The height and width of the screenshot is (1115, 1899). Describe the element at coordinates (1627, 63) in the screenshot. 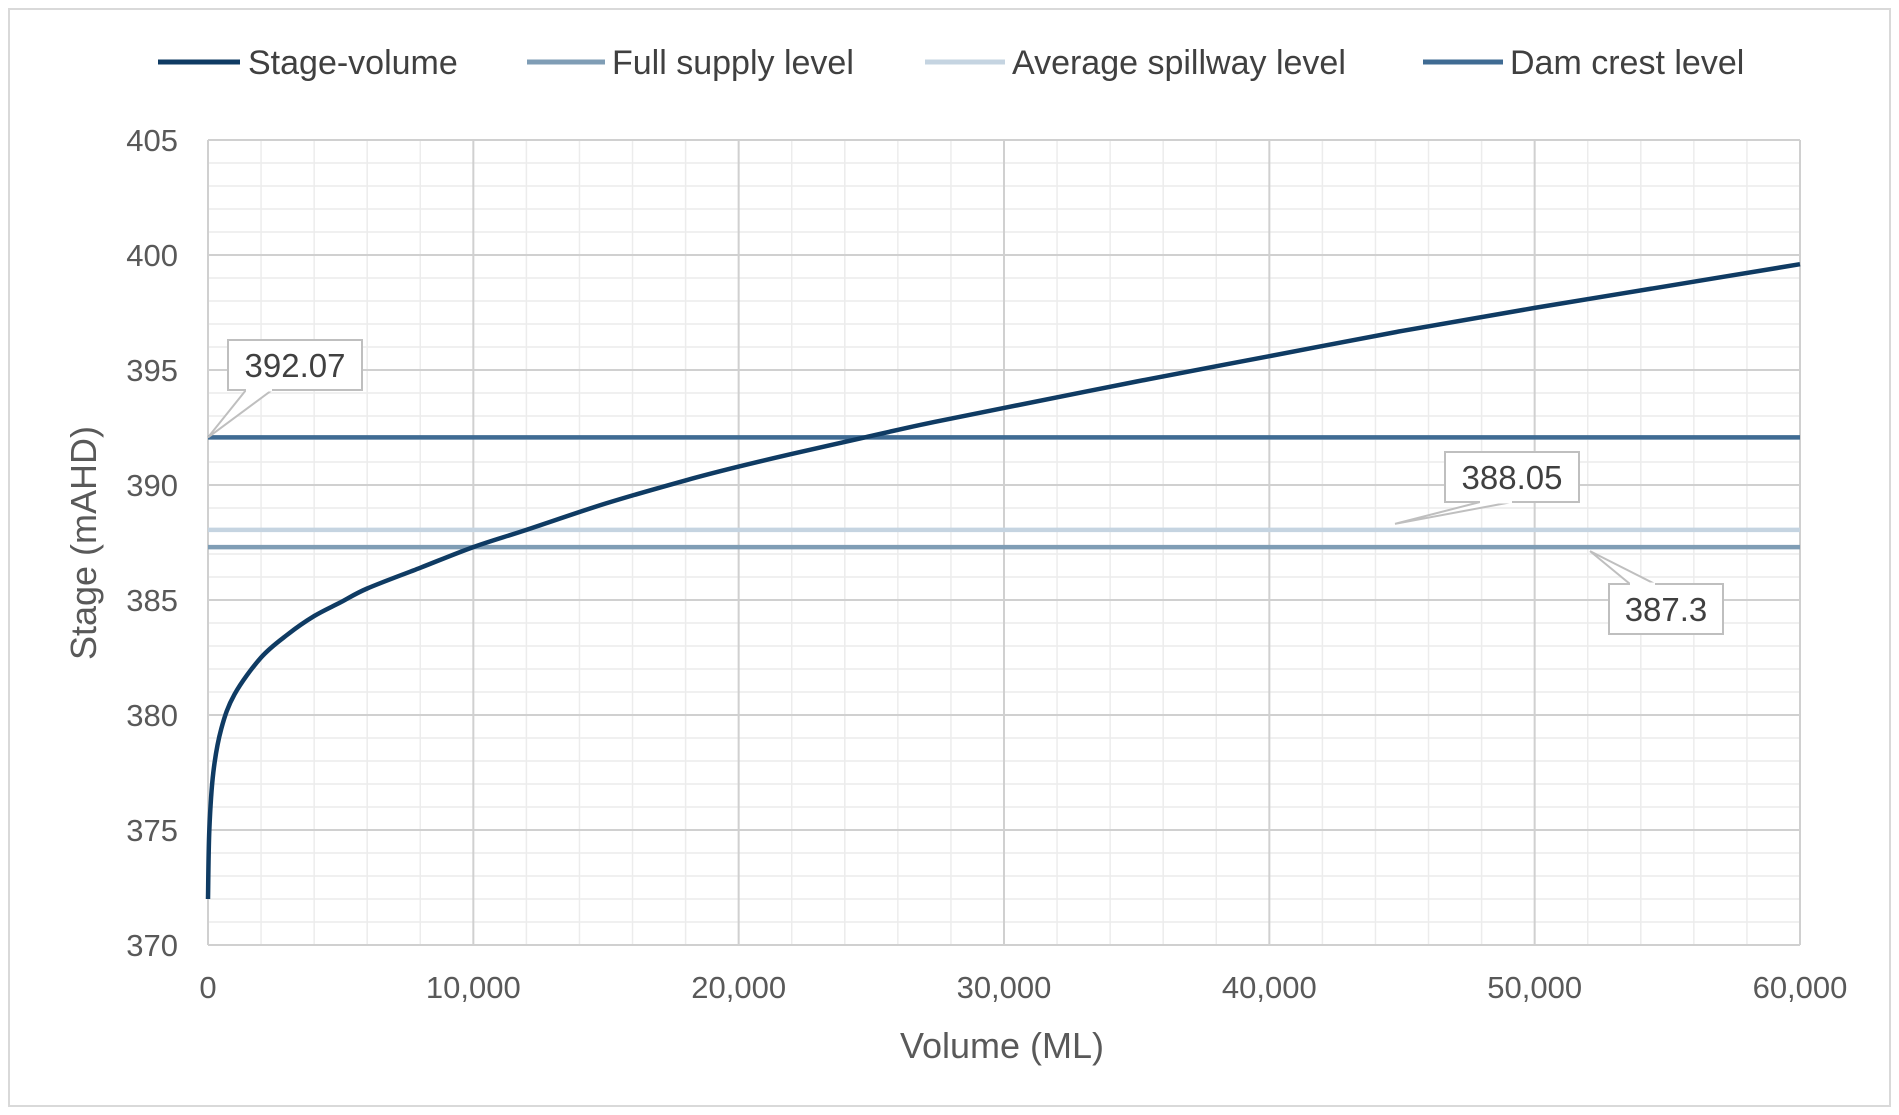

I see `legend-label-dam-crest-level: Dam crest level` at that location.